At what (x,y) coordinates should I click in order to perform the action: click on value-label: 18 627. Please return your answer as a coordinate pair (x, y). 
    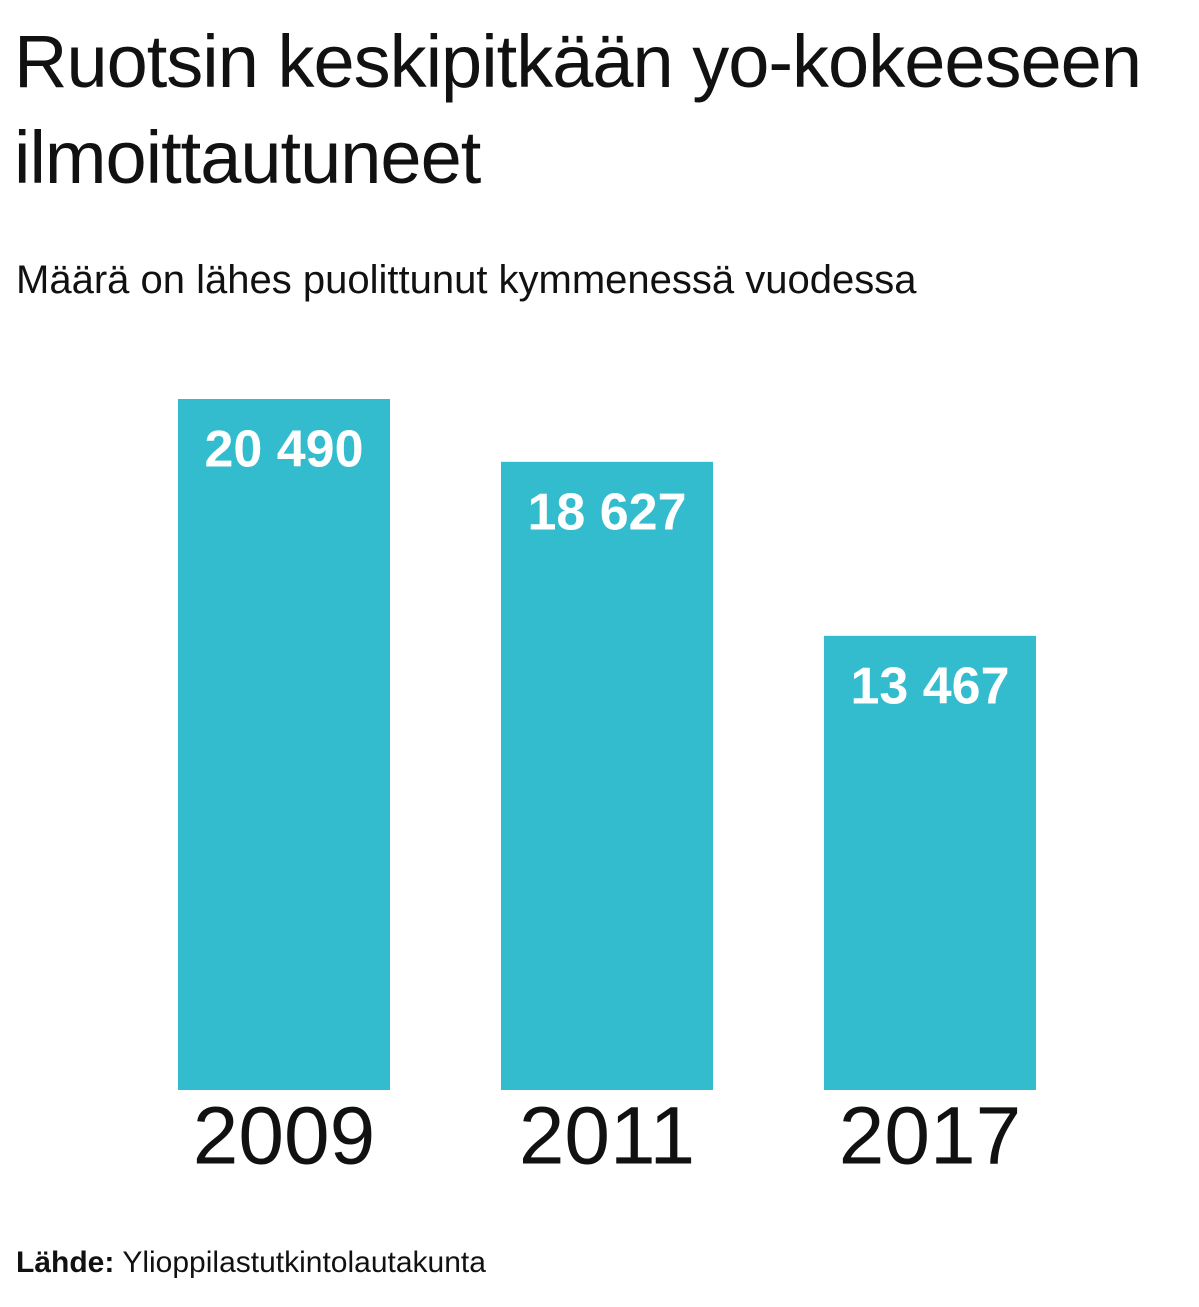
    Looking at the image, I should click on (606, 513).